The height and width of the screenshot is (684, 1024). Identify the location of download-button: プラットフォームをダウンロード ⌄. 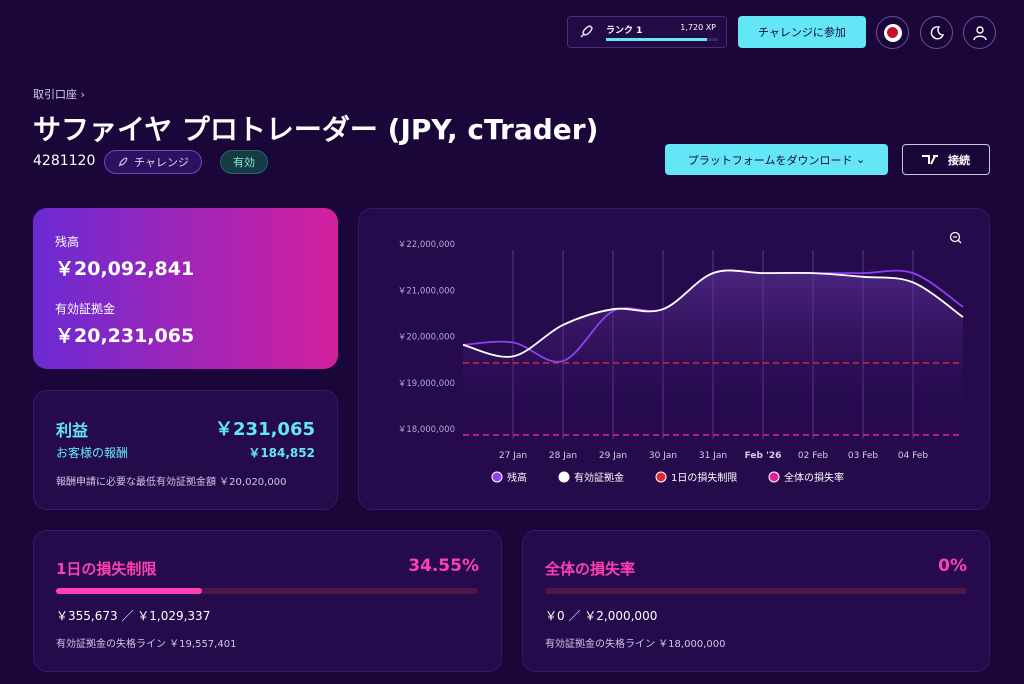
(776, 159).